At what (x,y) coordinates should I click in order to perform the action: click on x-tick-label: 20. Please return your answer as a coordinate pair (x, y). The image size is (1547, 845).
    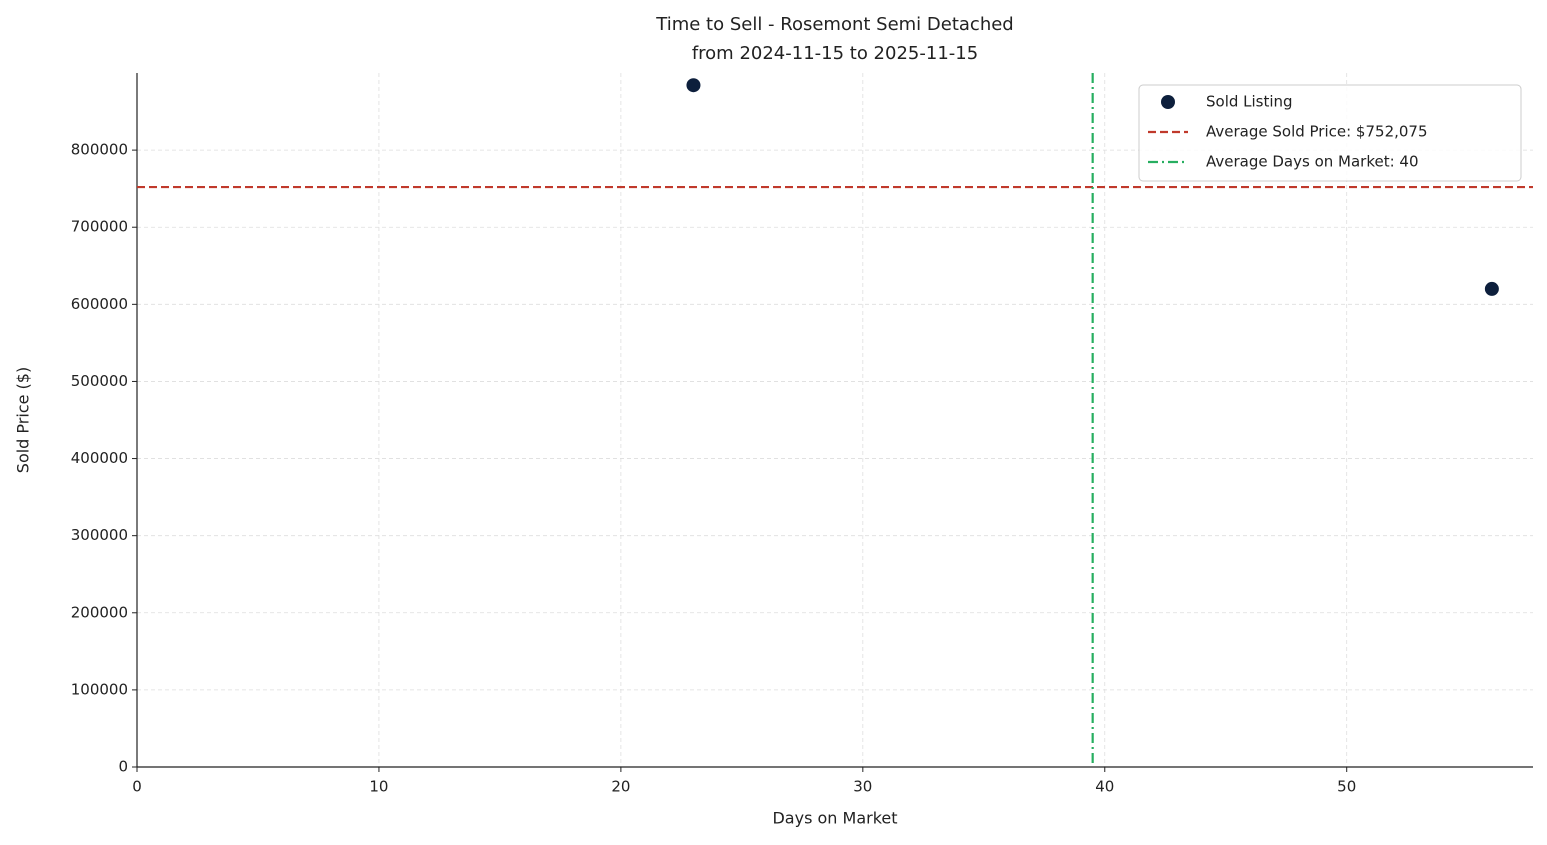
    Looking at the image, I should click on (620, 787).